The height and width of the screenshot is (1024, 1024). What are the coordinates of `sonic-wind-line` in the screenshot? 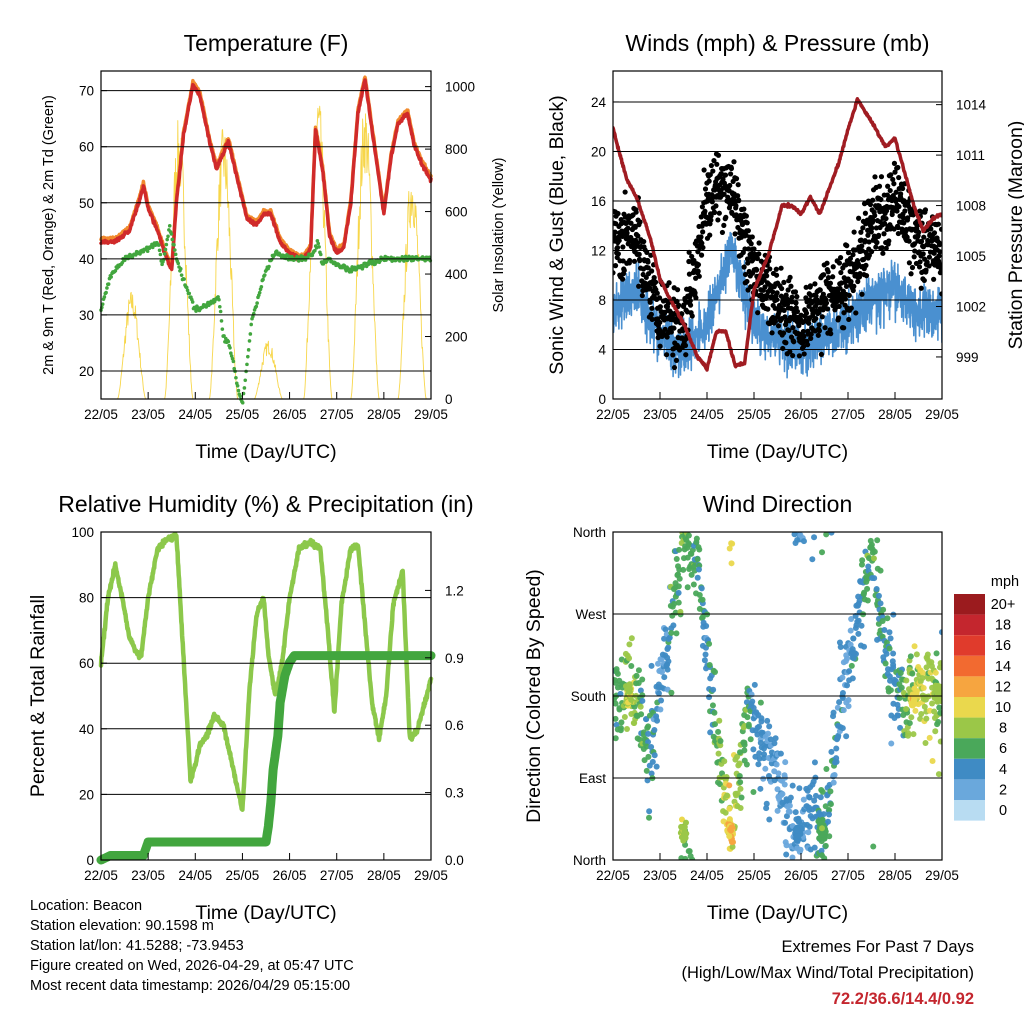 It's located at (777, 305).